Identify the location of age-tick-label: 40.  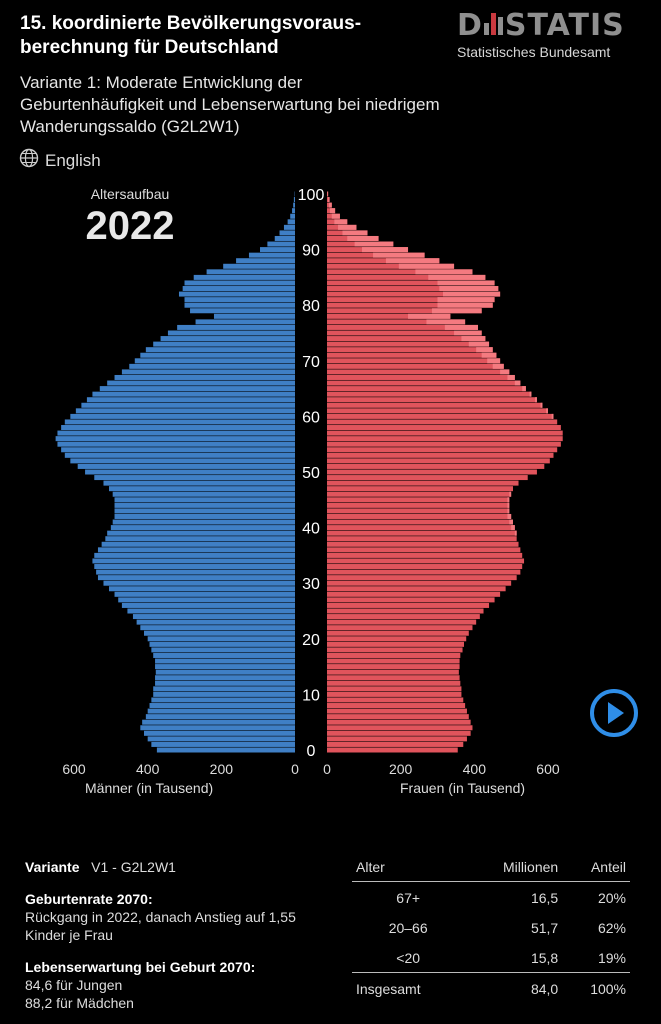
(311, 529).